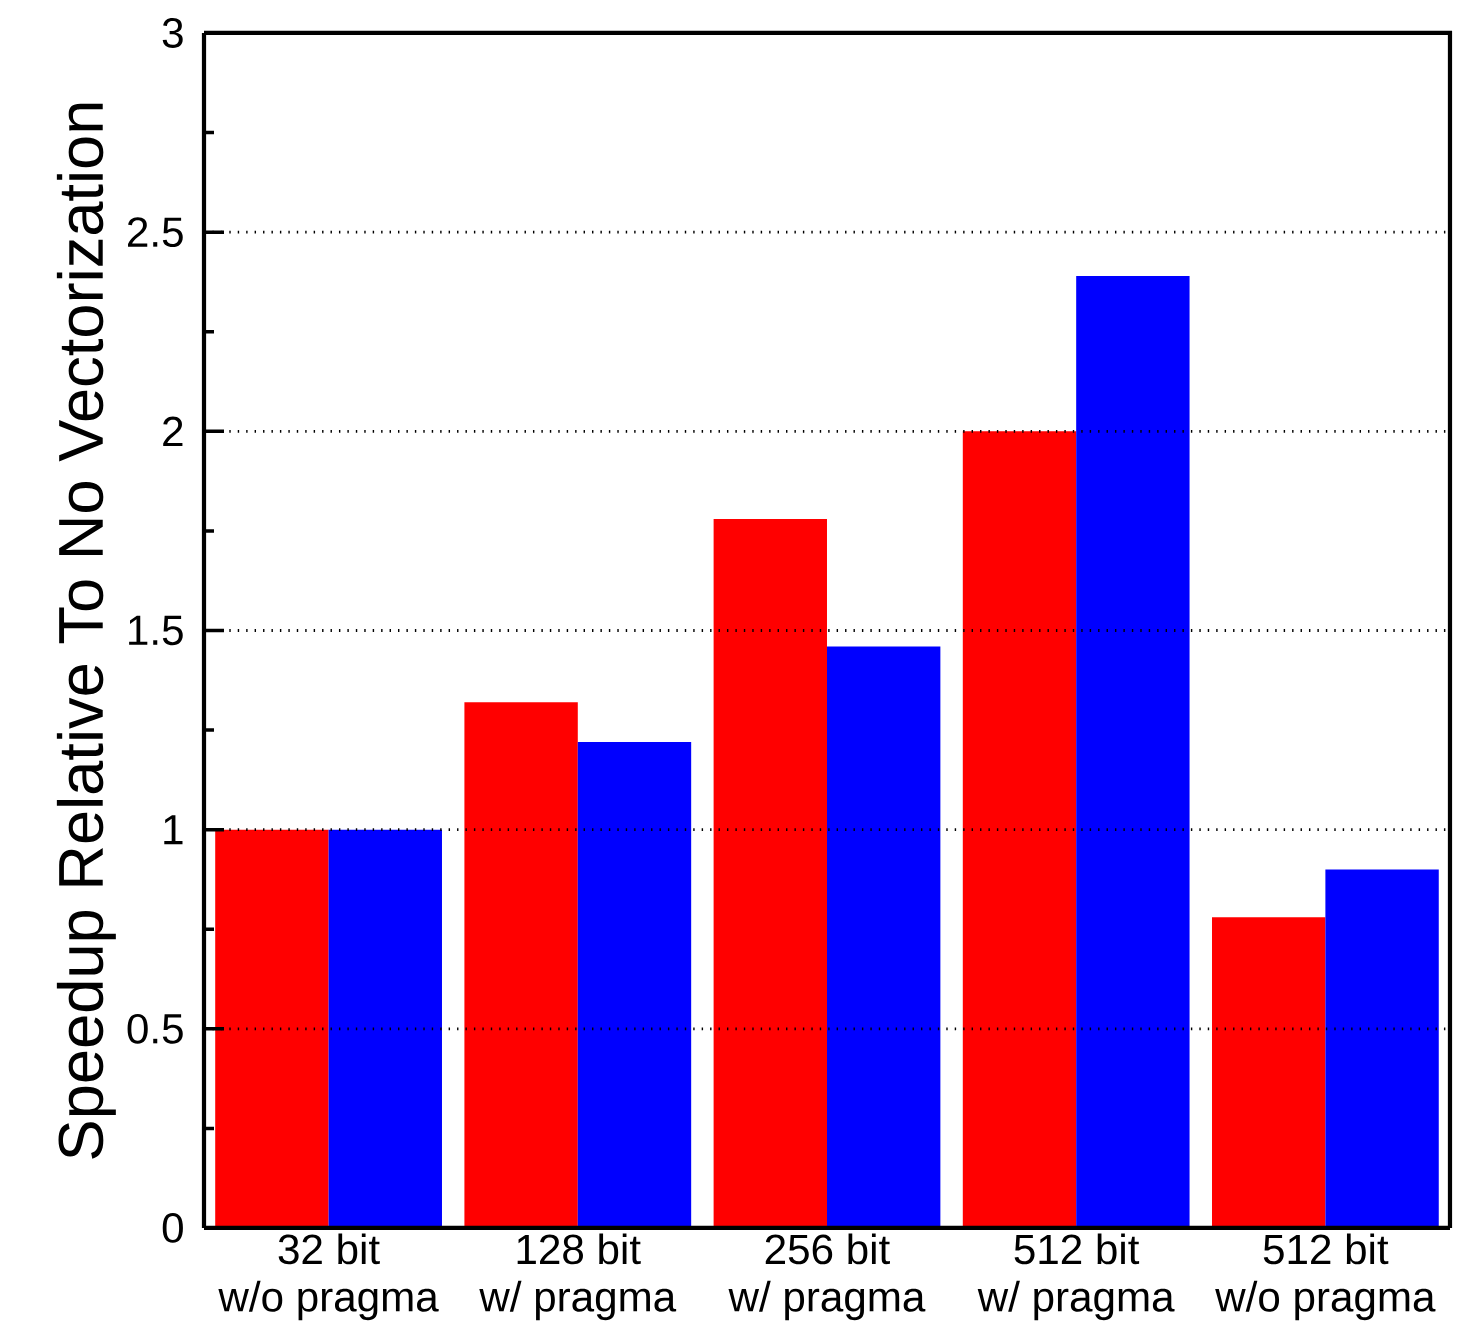 The height and width of the screenshot is (1332, 1465). I want to click on x-tick-label: 32 bit w/o pragma, so click(328, 1277).